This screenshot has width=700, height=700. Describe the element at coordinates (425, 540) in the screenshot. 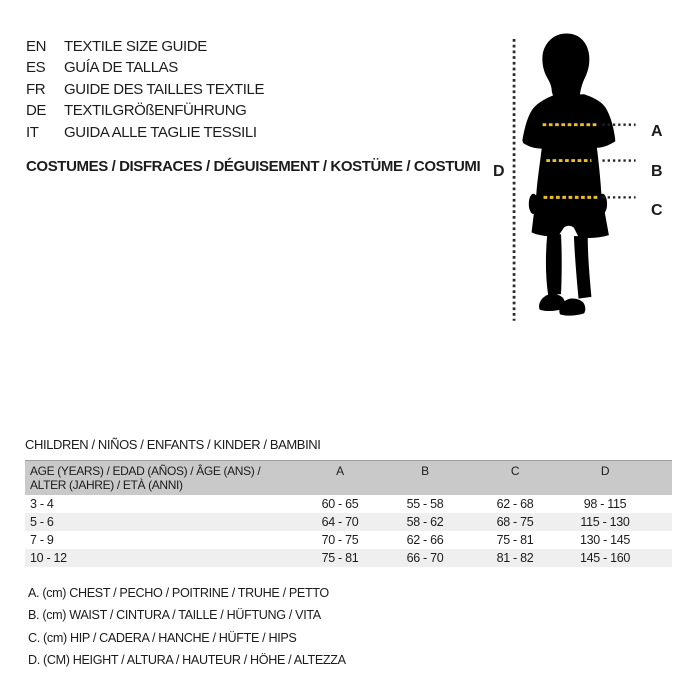

I see `waist-cell: 62 - 66` at that location.